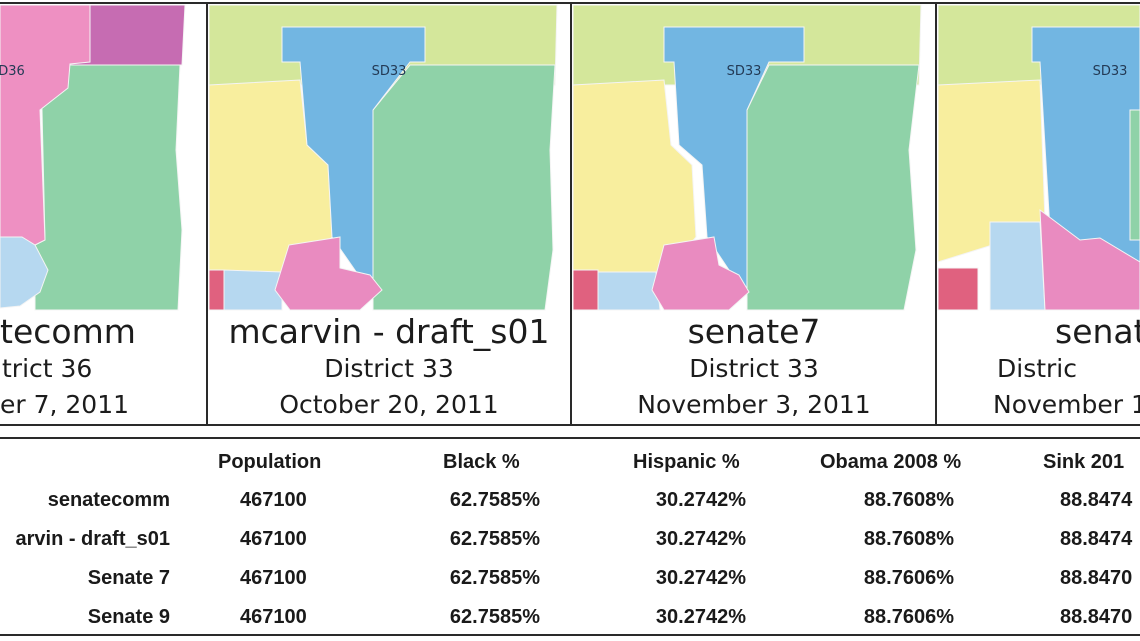 The width and height of the screenshot is (1140, 641). What do you see at coordinates (1037, 368) in the screenshot?
I see `plan-district: Distric` at bounding box center [1037, 368].